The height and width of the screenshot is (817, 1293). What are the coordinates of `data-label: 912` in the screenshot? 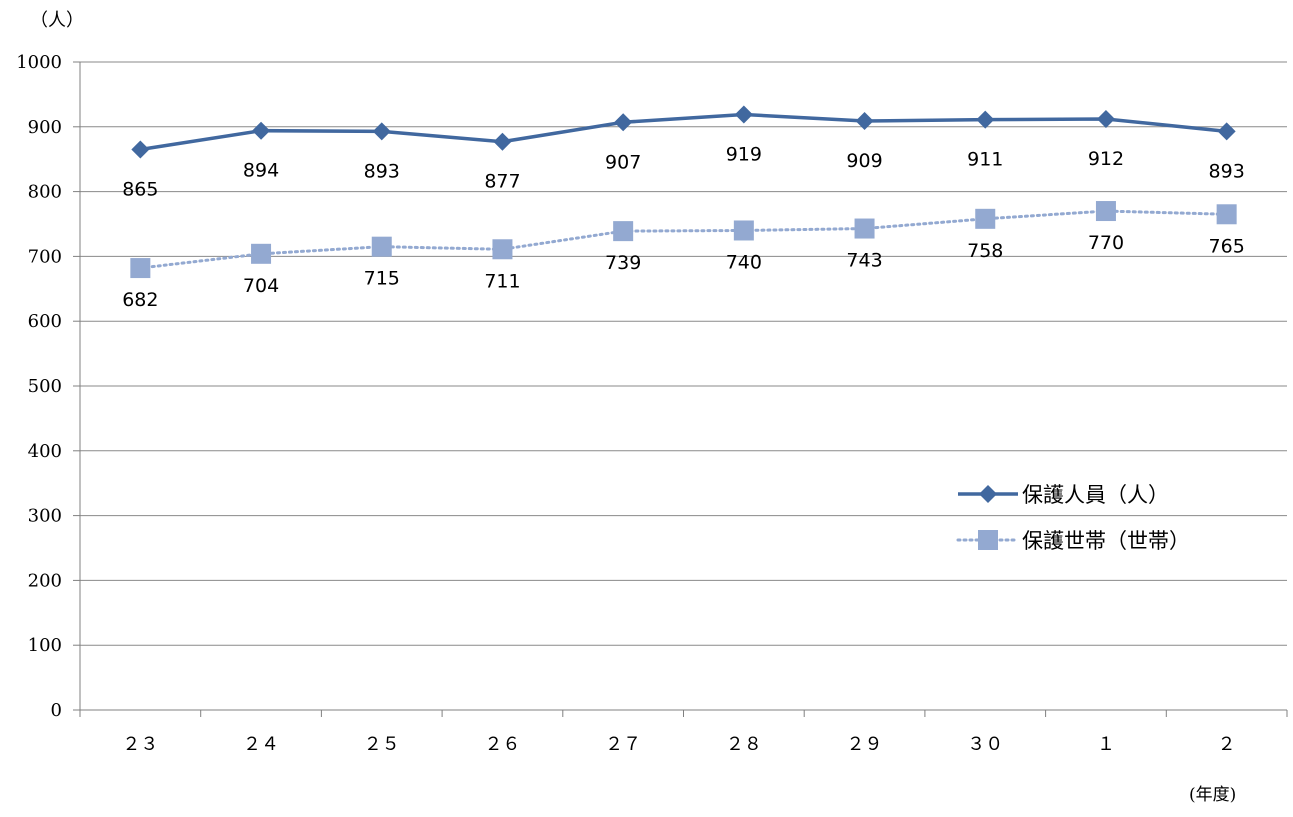 It's located at (1106, 159).